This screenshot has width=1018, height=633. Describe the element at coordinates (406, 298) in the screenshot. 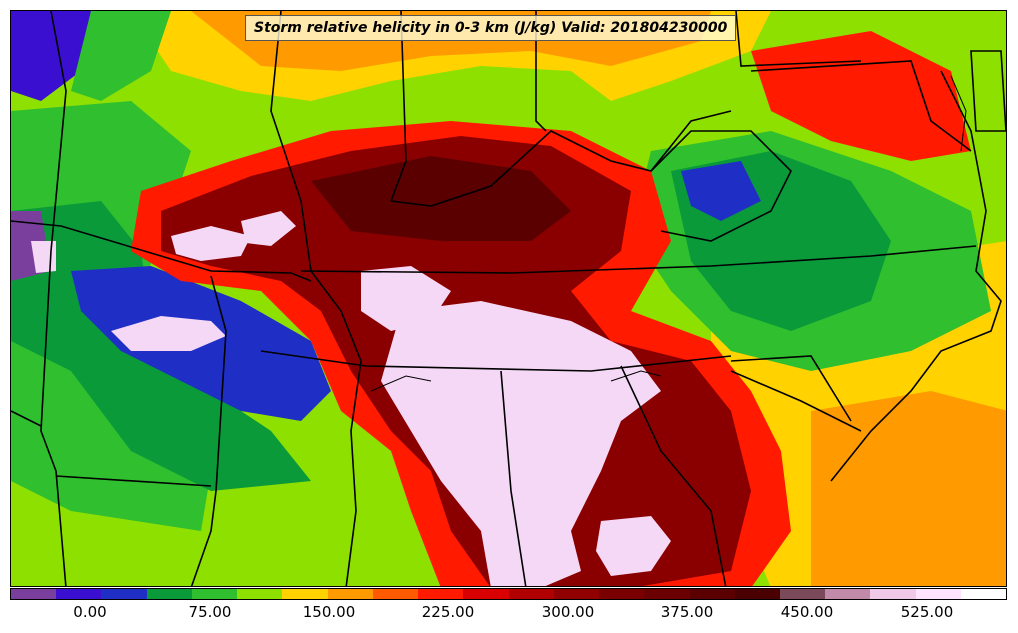

I see `field-extreme-north` at that location.